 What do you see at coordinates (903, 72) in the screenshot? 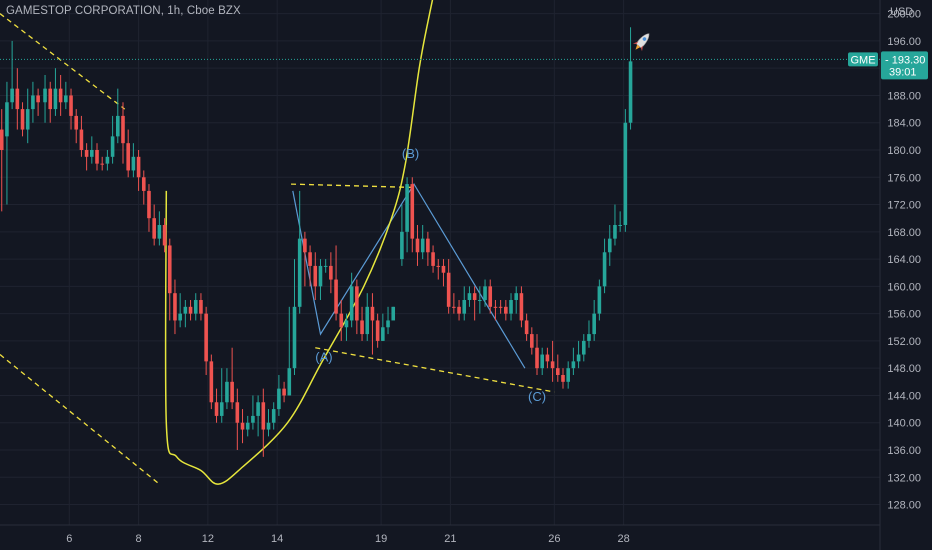
I see `countdown-label: 39:01` at bounding box center [903, 72].